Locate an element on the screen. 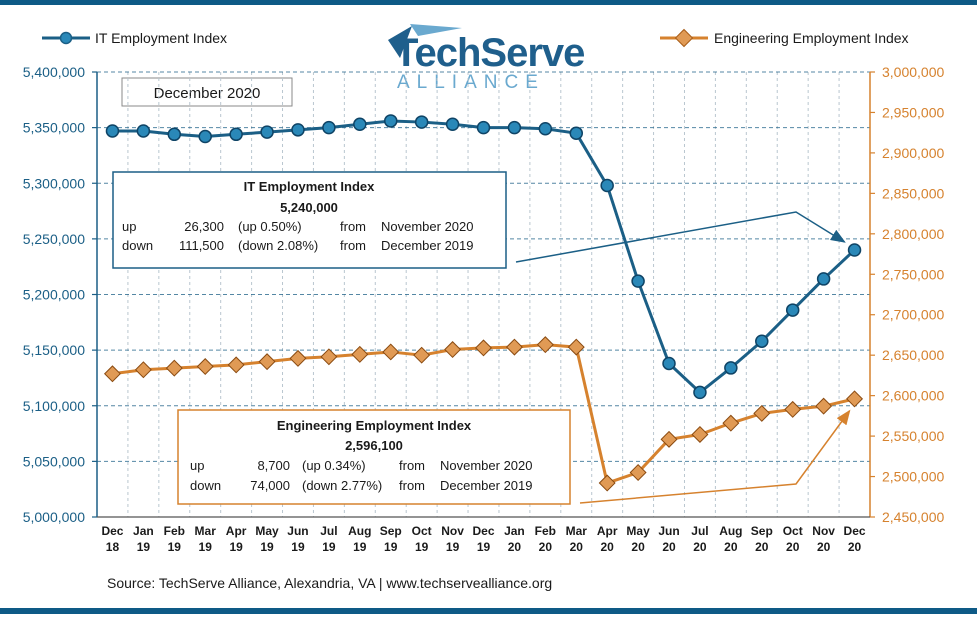 The height and width of the screenshot is (618, 977). eng-row2-amount: 74,000 is located at coordinates (270, 485).